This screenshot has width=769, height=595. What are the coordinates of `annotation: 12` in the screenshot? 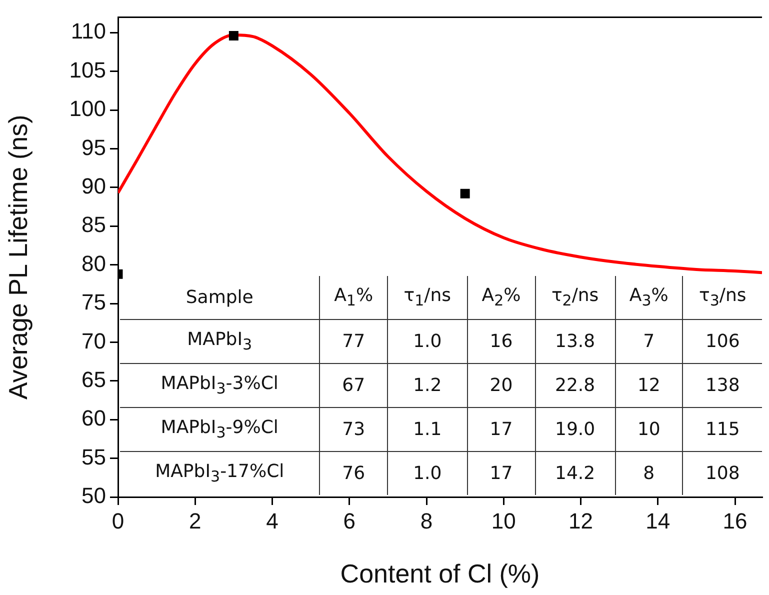 It's located at (649, 386).